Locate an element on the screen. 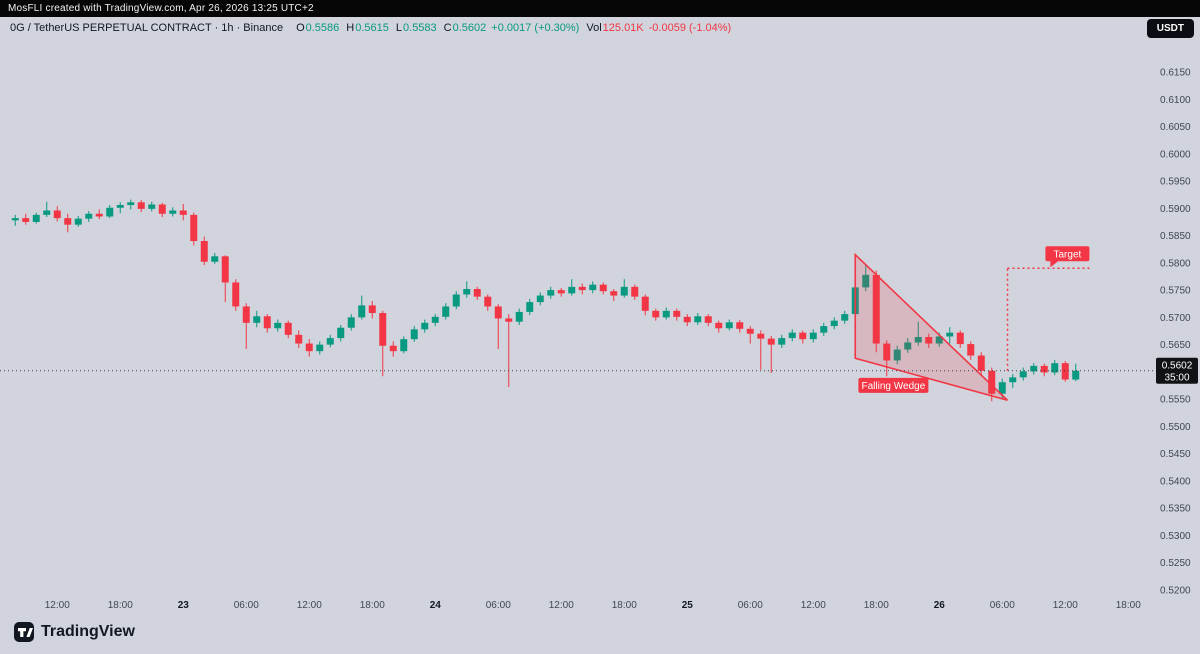 The image size is (1200, 654). price-tick-label: 0.6150 is located at coordinates (1175, 73).